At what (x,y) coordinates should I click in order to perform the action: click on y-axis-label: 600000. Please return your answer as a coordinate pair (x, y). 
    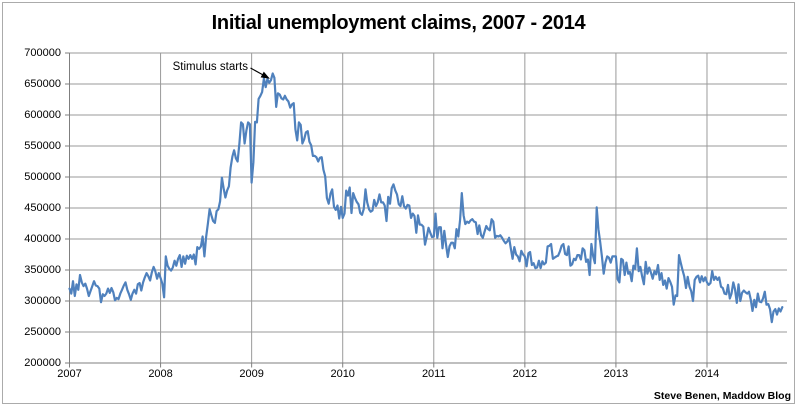
    Looking at the image, I should click on (42, 114).